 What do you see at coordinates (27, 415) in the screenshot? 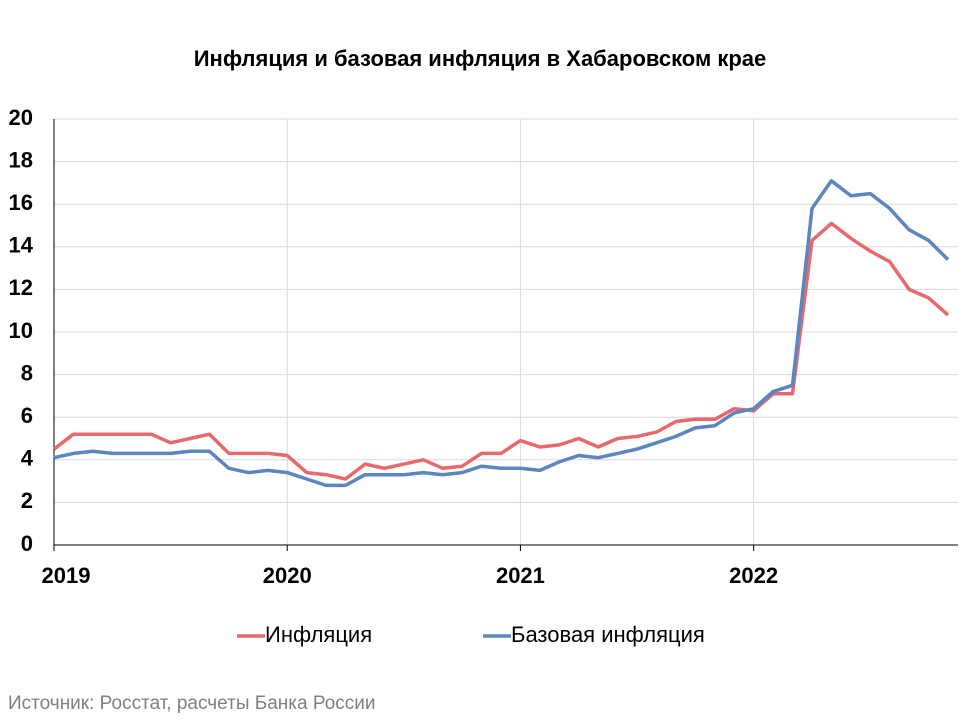
I see `y-tick-label: 6` at bounding box center [27, 415].